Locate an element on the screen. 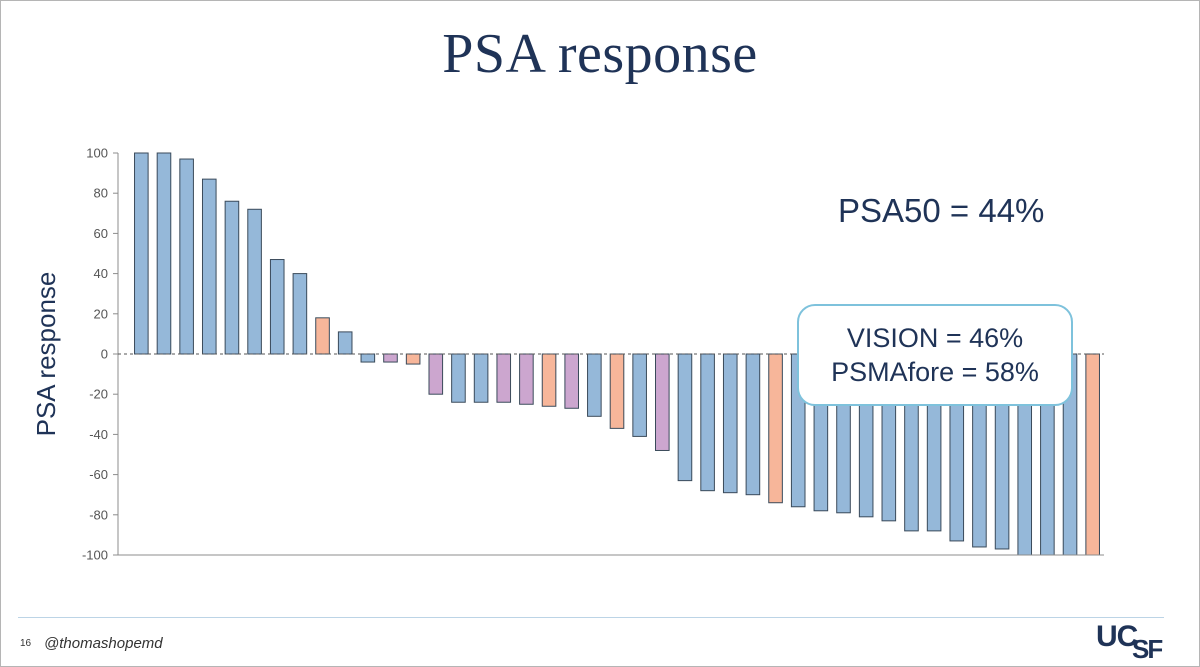  y-tick-label: 80 is located at coordinates (101, 193).